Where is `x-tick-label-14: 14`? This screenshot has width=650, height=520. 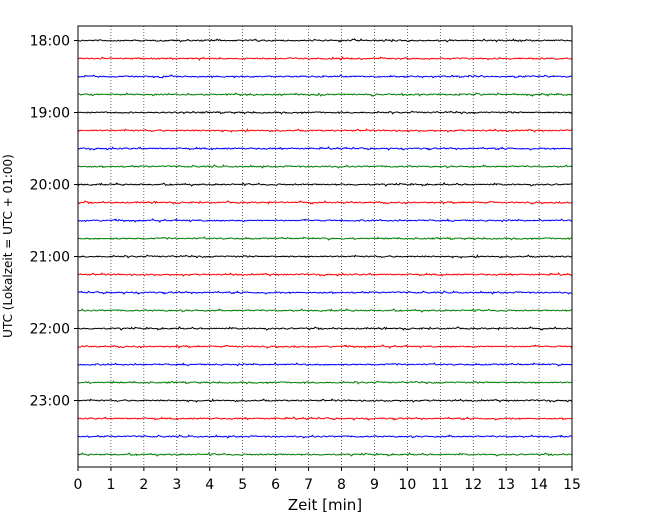 x-tick-label-14: 14 is located at coordinates (539, 485).